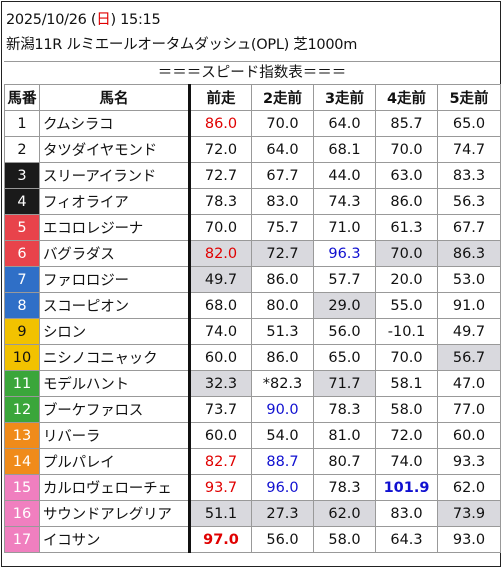 This screenshot has width=504, height=569. I want to click on speed-index-cell: 80.7, so click(344, 461).